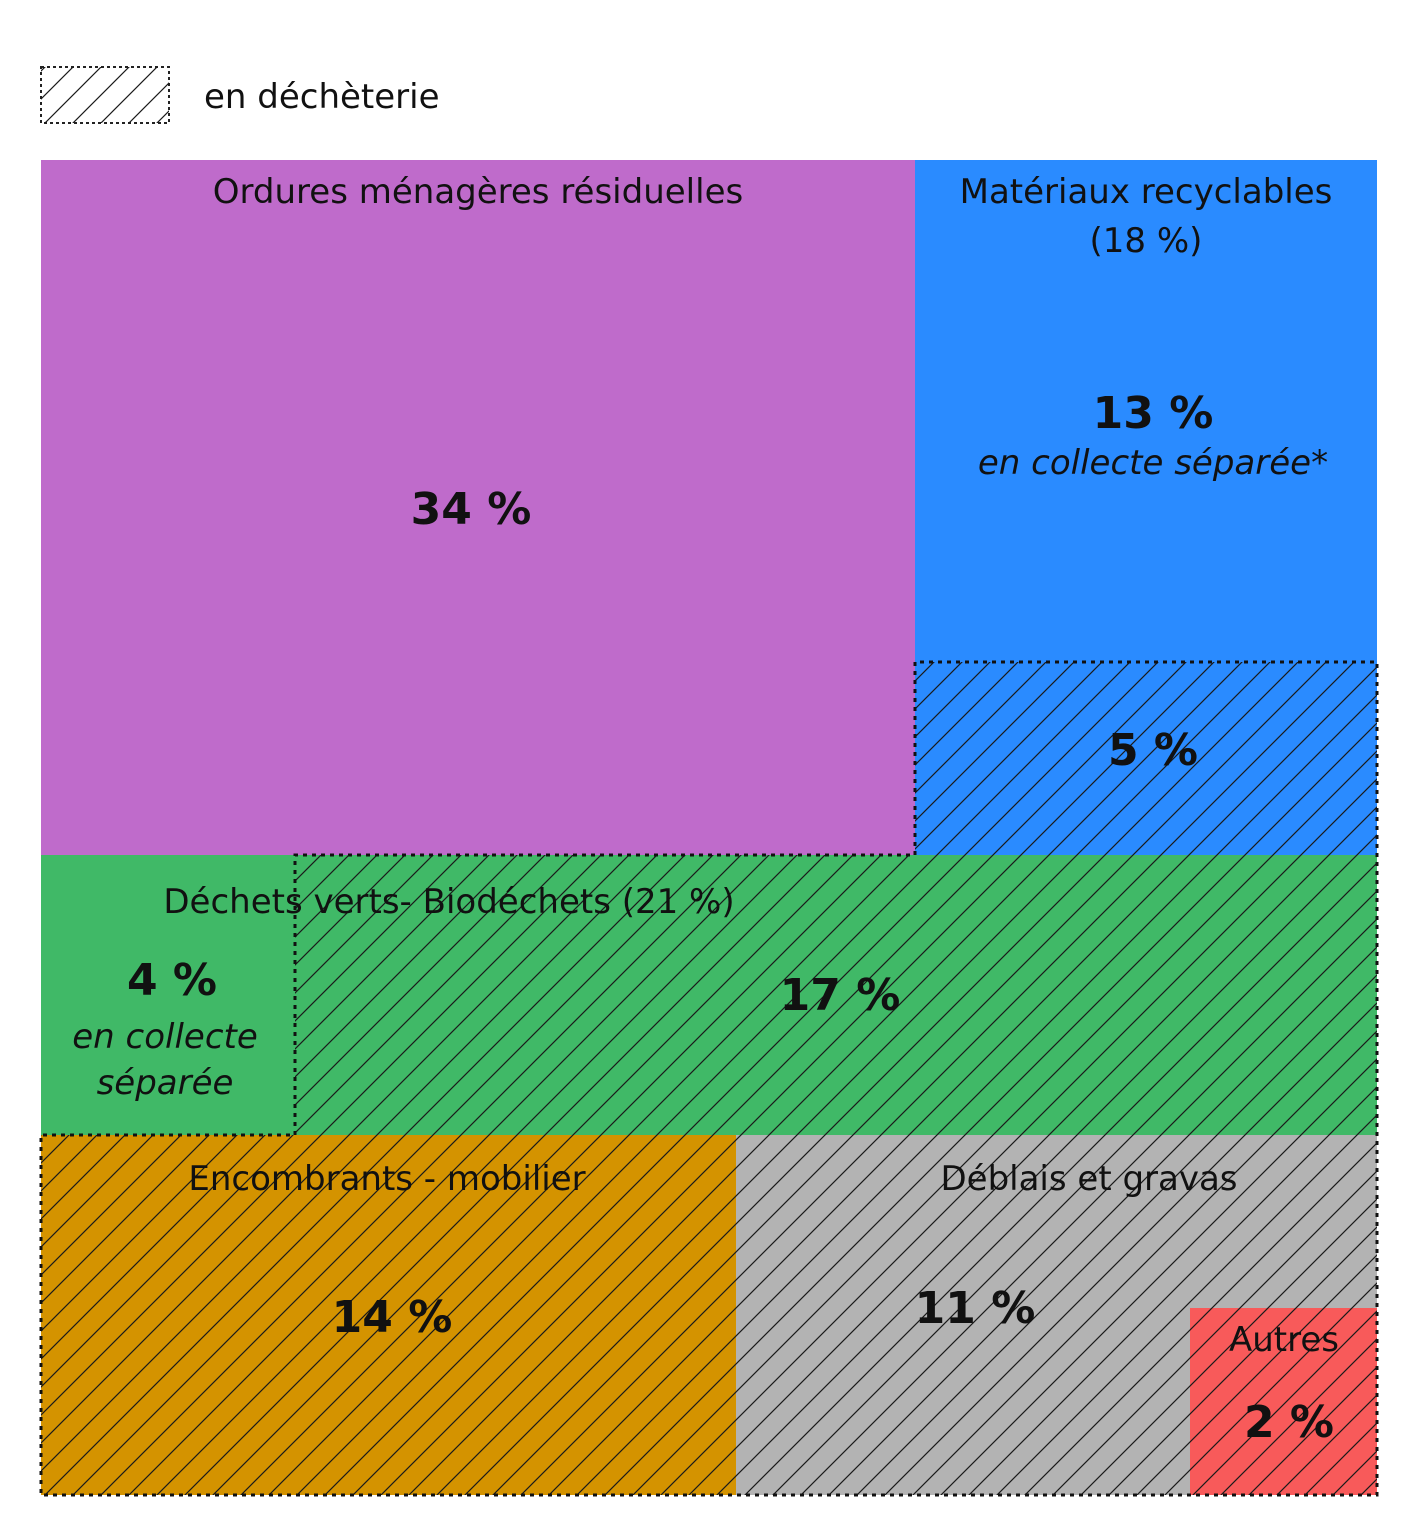  Describe the element at coordinates (471, 509) in the screenshot. I see `ordures-value: 34 %` at that location.